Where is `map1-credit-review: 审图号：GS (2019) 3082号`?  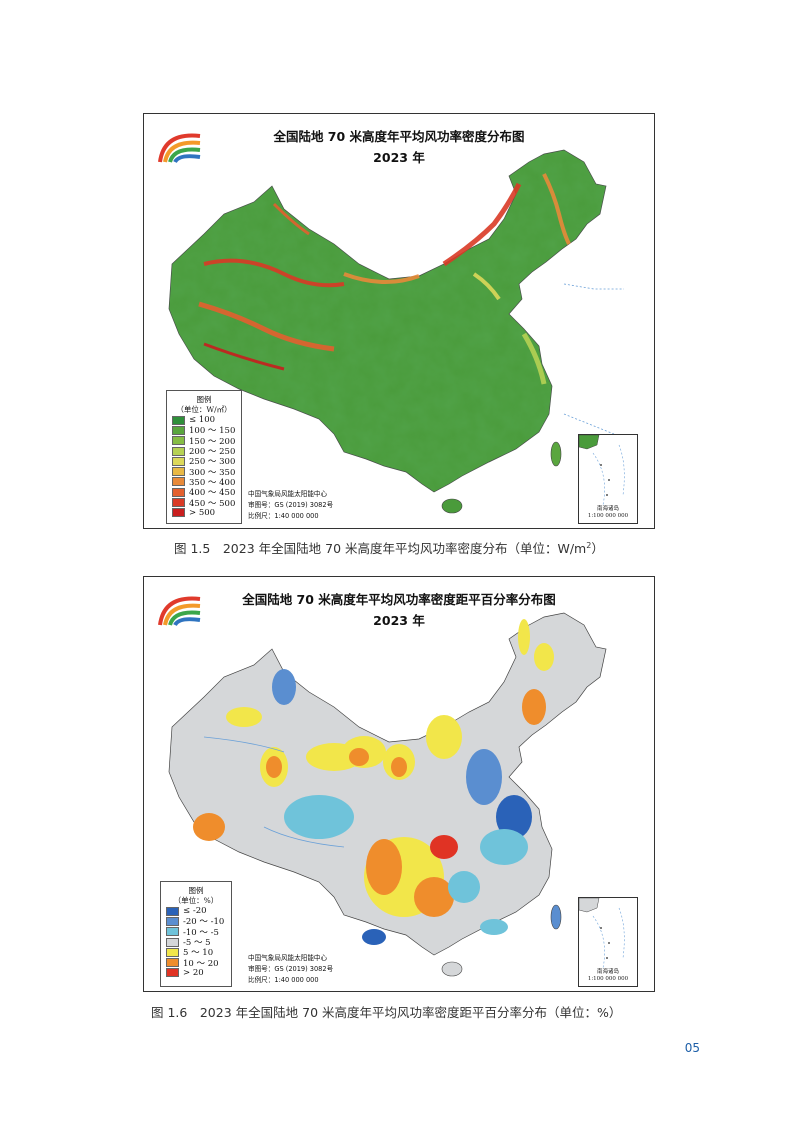 map1-credit-review: 审图号：GS (2019) 3082号 is located at coordinates (291, 505).